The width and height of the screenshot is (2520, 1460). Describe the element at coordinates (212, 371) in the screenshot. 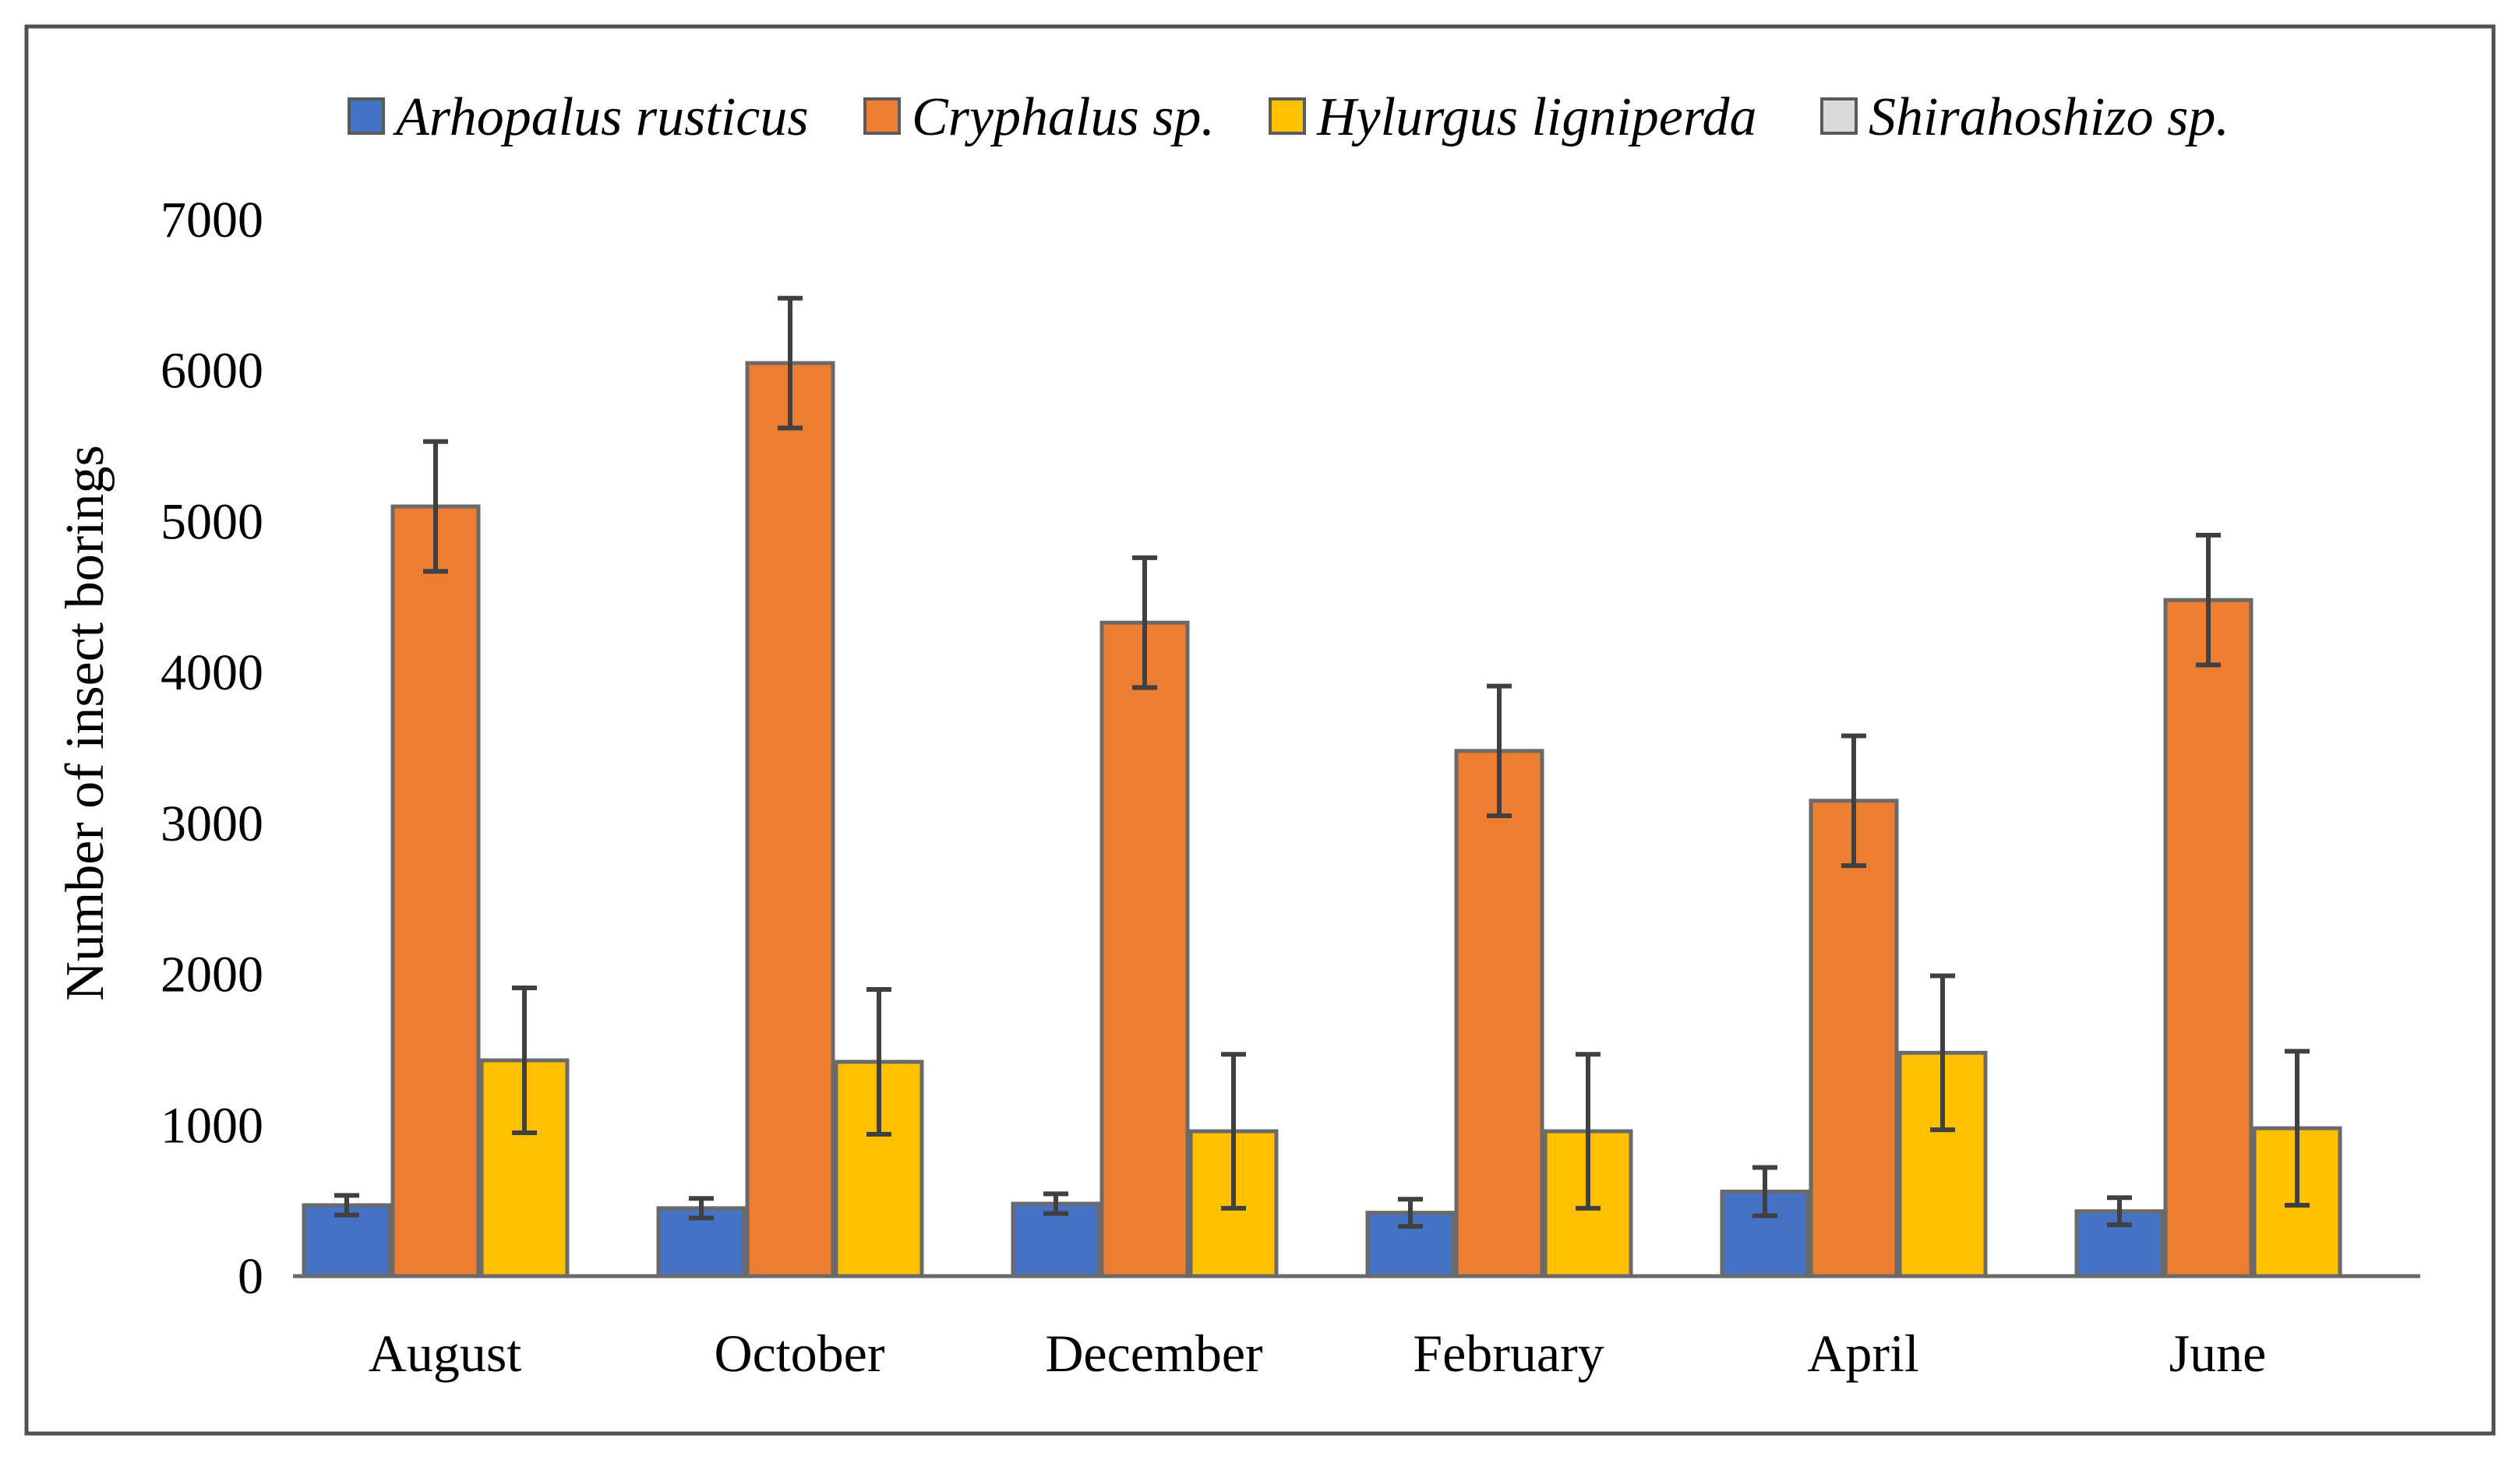

I see `y-tick-label: 6000` at that location.